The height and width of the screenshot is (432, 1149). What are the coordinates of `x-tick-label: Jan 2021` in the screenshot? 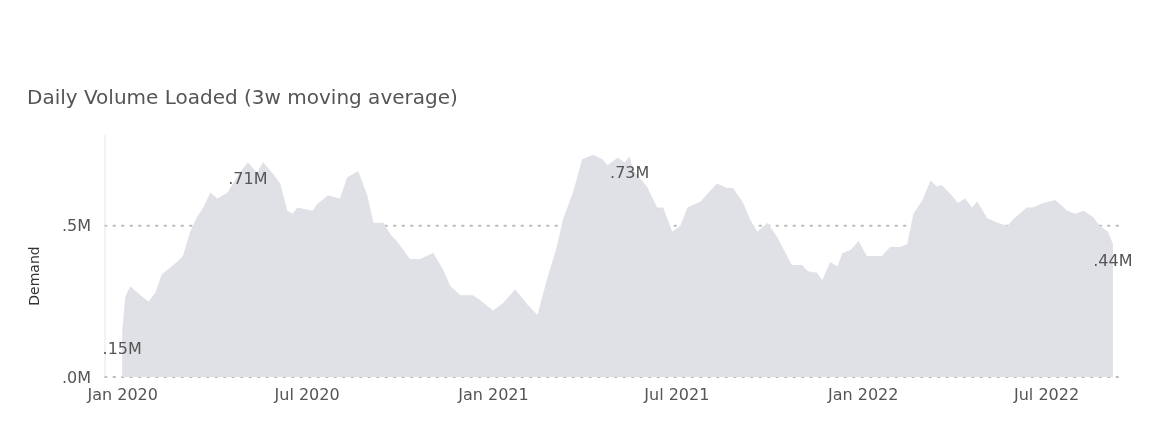 It's located at (493, 395).